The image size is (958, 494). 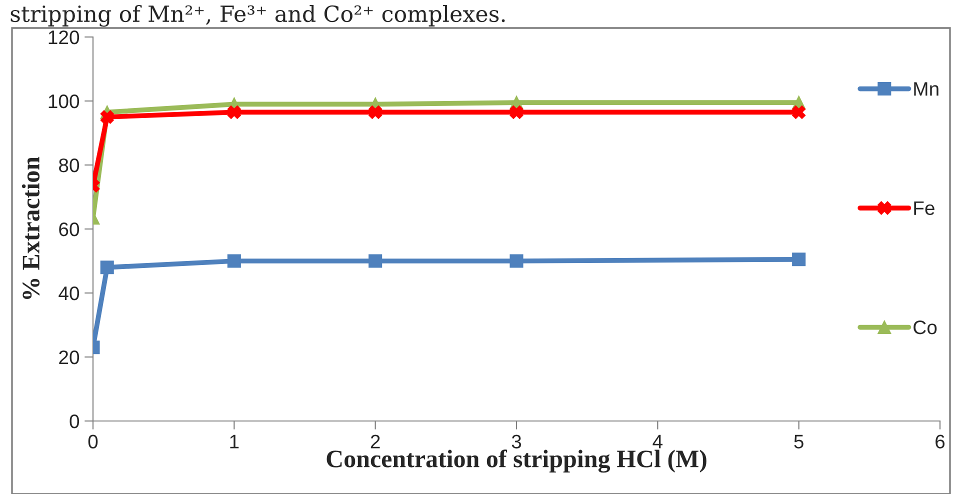 What do you see at coordinates (926, 89) in the screenshot?
I see `legend-label: Mn` at bounding box center [926, 89].